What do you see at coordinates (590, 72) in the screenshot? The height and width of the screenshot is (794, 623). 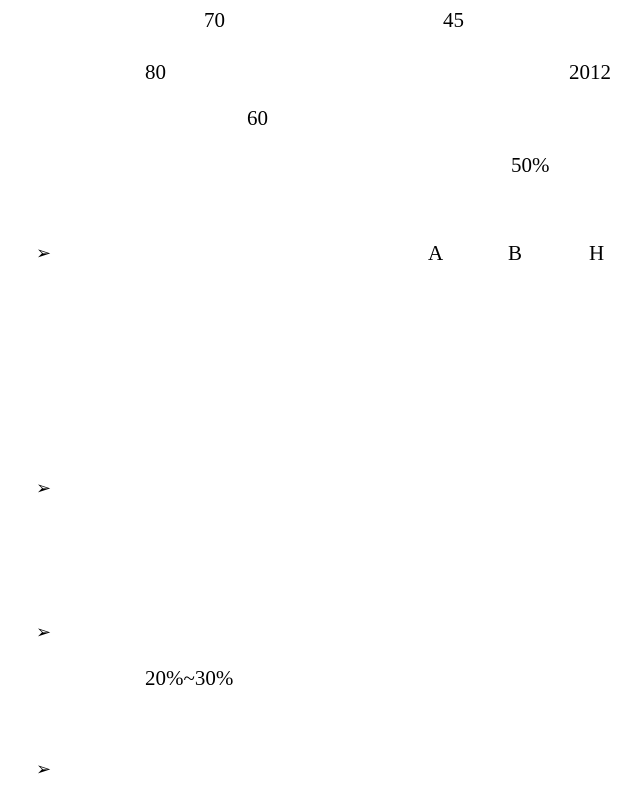 I see `year-2012: 2012` at bounding box center [590, 72].